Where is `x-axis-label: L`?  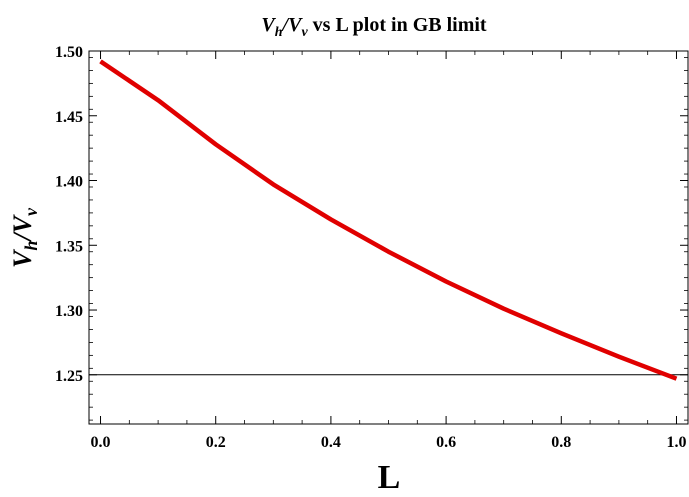 x-axis-label: L is located at coordinates (389, 477).